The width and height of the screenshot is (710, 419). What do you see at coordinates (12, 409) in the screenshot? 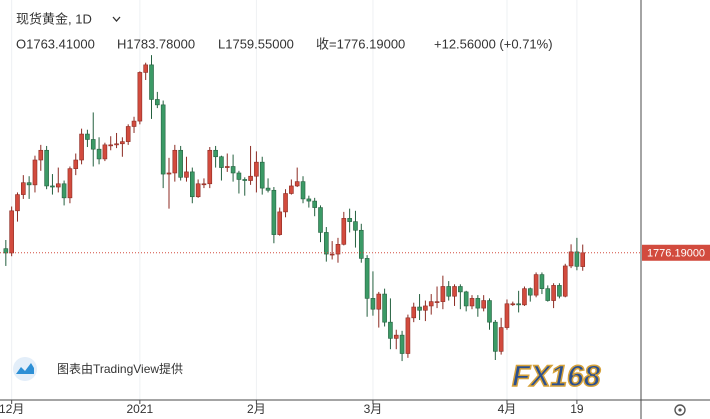
I see `x-tick-label: 12月` at bounding box center [12, 409].